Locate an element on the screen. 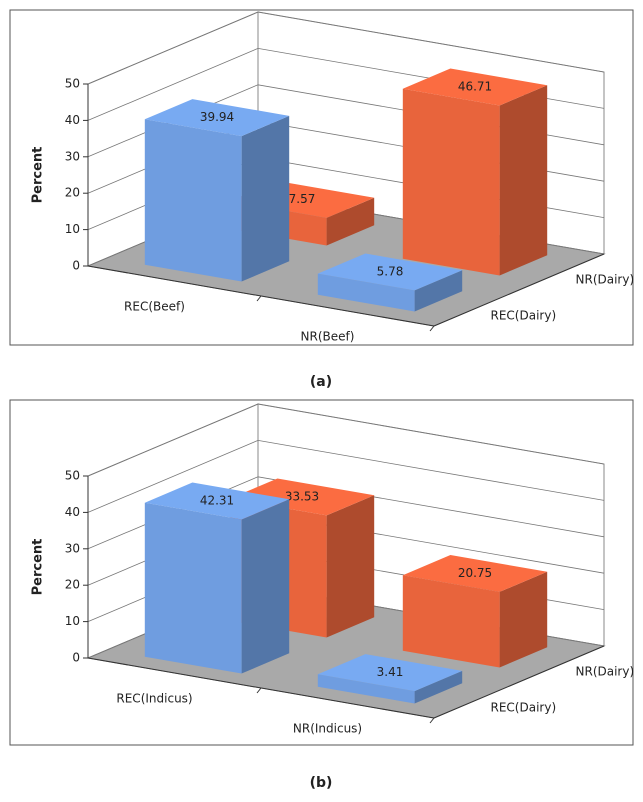 This screenshot has height=802, width=643. caption: (b) is located at coordinates (321, 783).